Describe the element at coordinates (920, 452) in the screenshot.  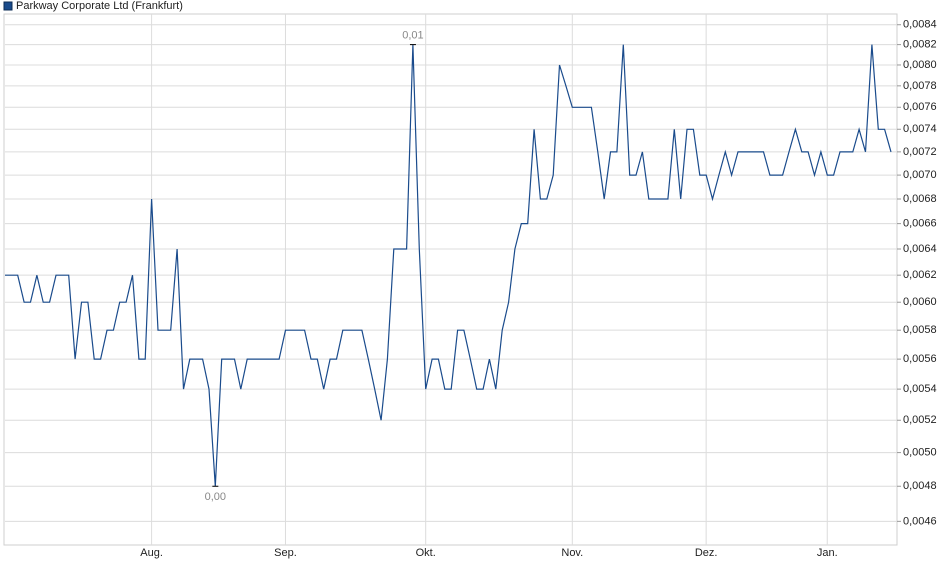
I see `y-tick-label: 0,0050` at that location.